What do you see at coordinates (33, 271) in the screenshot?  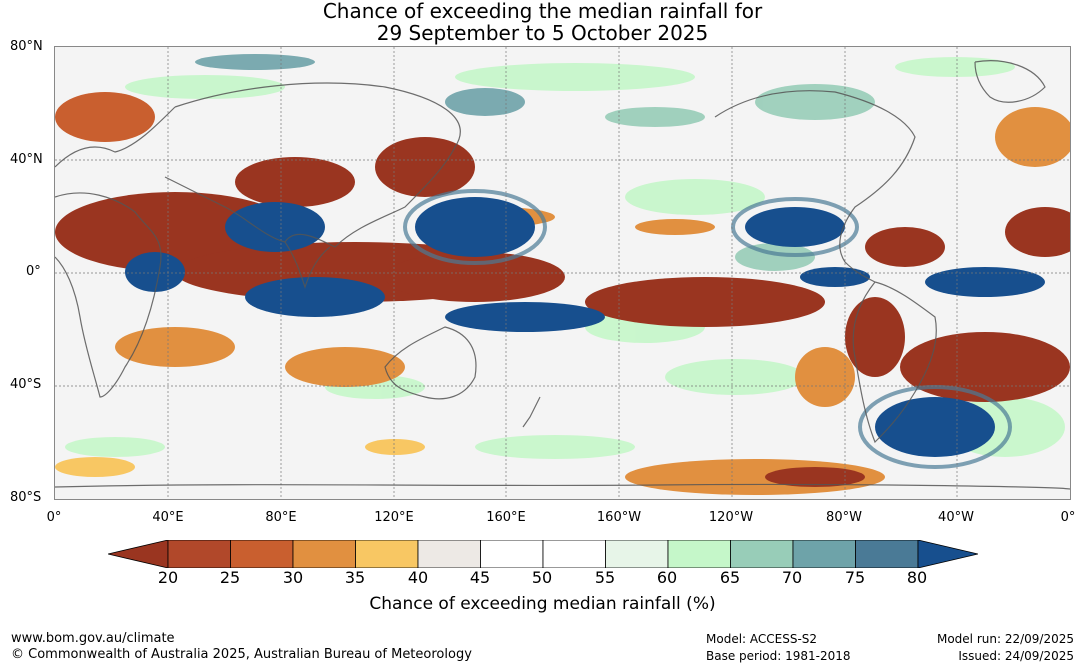 I see `lat-label-0: 0°` at bounding box center [33, 271].